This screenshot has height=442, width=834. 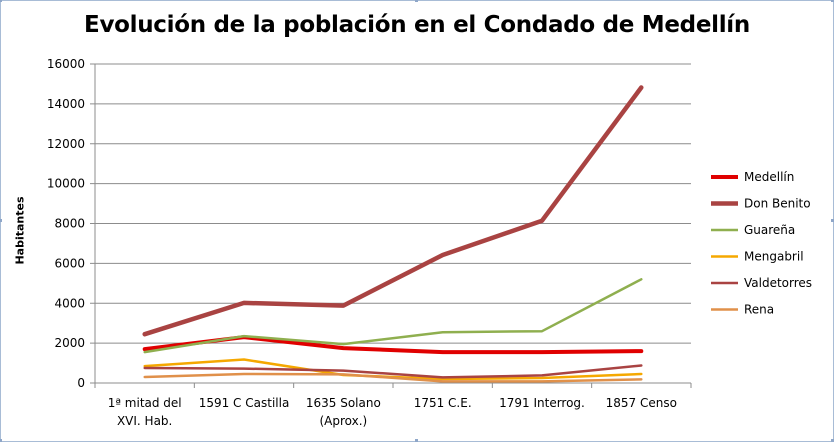 What do you see at coordinates (778, 283) in the screenshot?
I see `legend-label: Valdetorres` at bounding box center [778, 283].